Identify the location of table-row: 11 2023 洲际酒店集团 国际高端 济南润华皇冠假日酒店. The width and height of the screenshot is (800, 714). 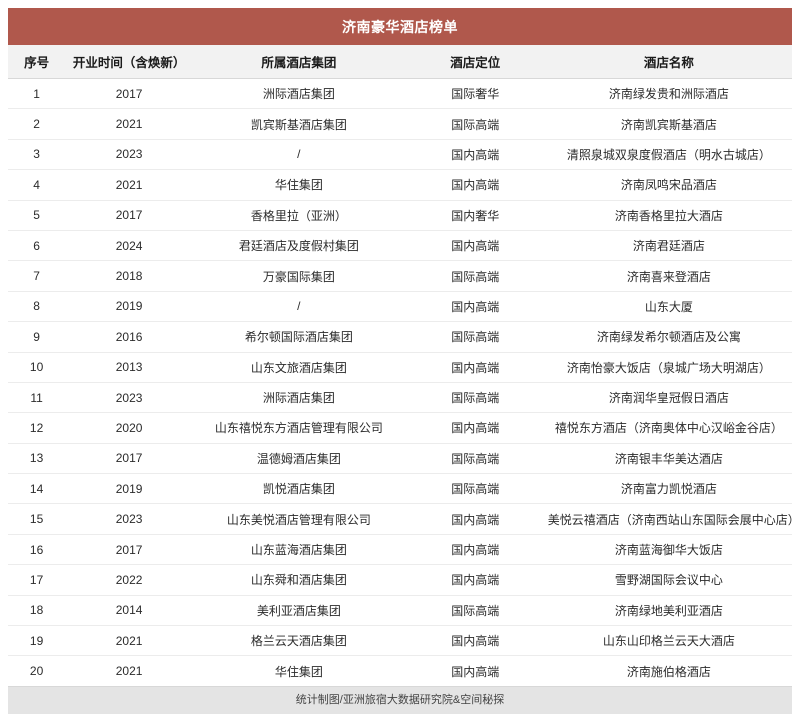
(400, 398).